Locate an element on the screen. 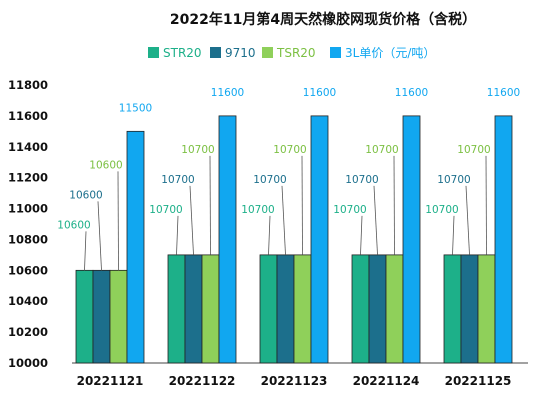 The image size is (534, 400). y-tick-label: 10000 is located at coordinates (28, 363).